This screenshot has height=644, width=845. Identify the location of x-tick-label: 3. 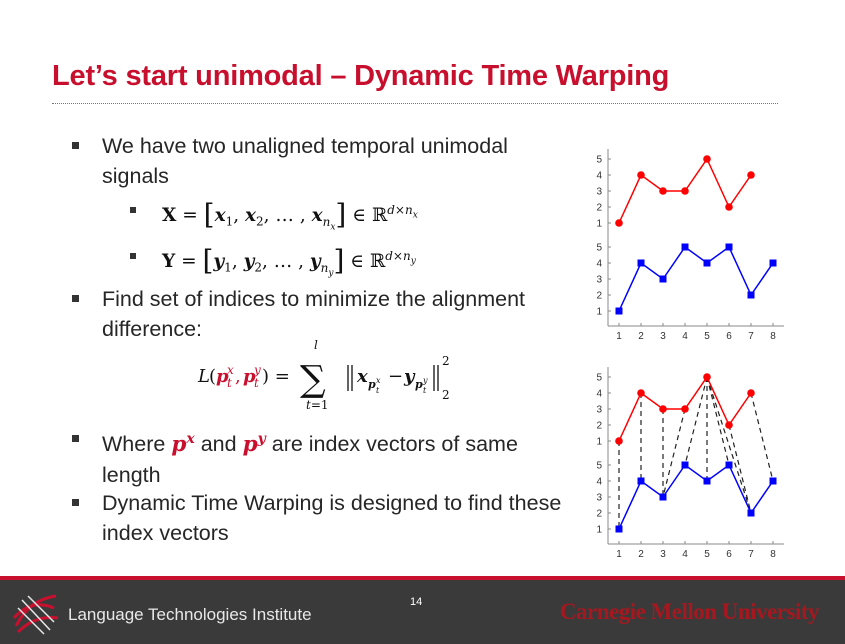
(663, 336).